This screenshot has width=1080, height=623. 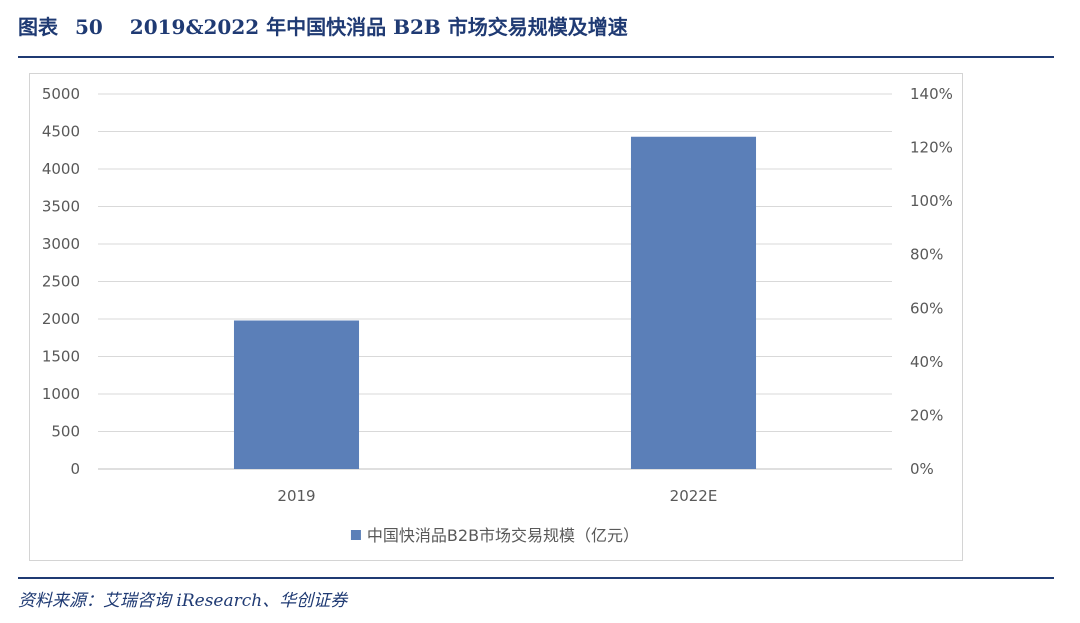 I want to click on left-axis: 0 500 1000 1500 2000 2500 3000 3500 4000 4500 5000, so click(x=61, y=281).